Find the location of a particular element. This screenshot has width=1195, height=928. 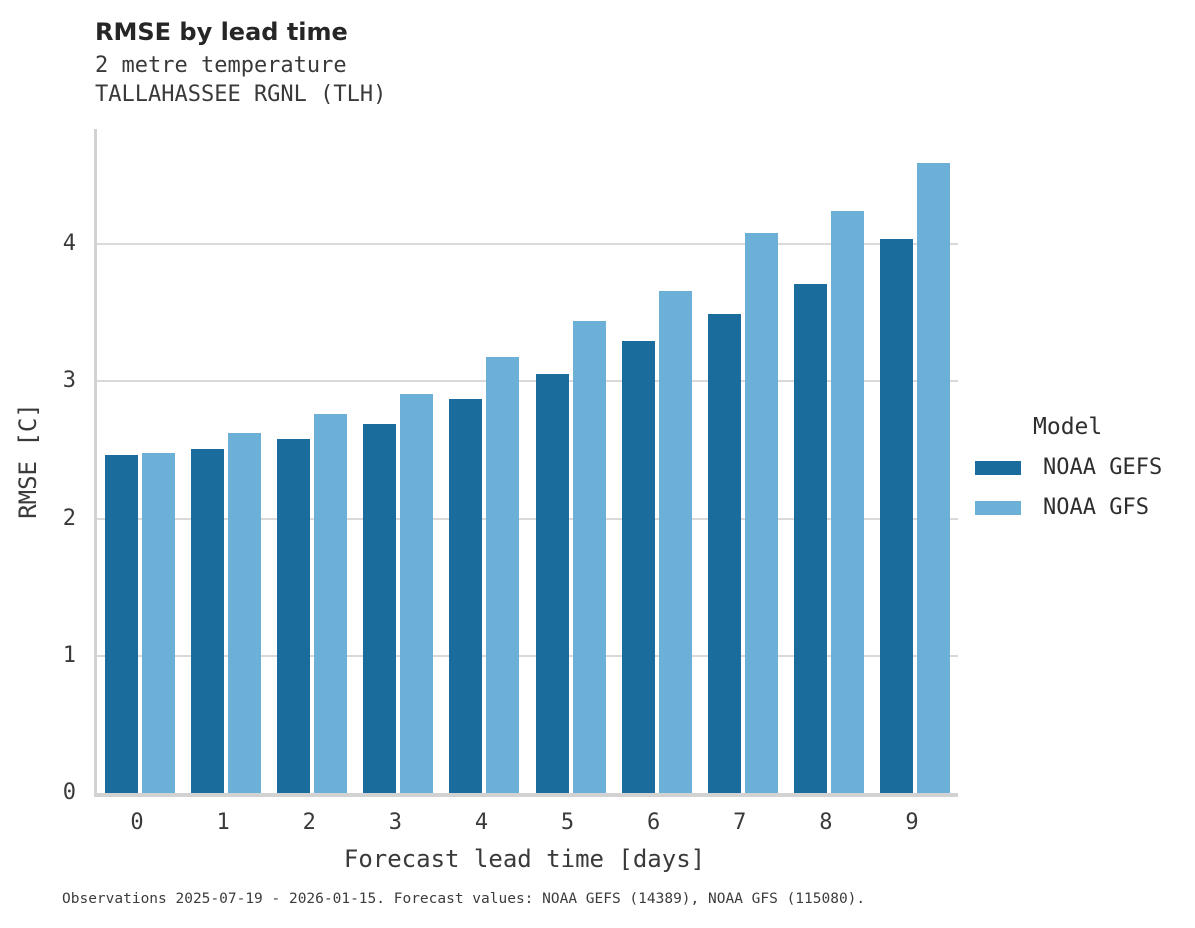

legend: Model NOAA GEFS NOAA GFS is located at coordinates (1082, 467).